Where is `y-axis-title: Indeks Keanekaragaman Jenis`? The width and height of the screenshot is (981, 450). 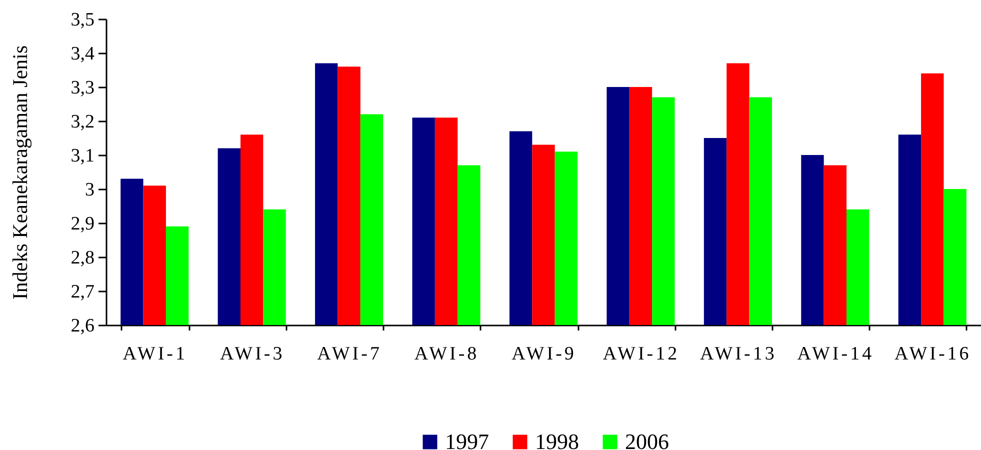 y-axis-title: Indeks Keanekaragaman Jenis is located at coordinates (20, 172).